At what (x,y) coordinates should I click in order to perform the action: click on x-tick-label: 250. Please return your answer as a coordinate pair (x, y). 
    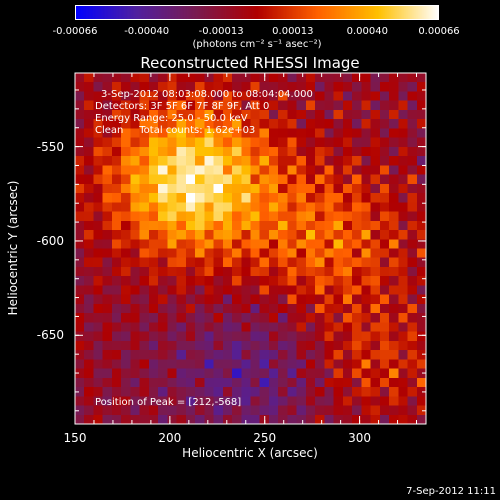
    Looking at the image, I should click on (265, 438).